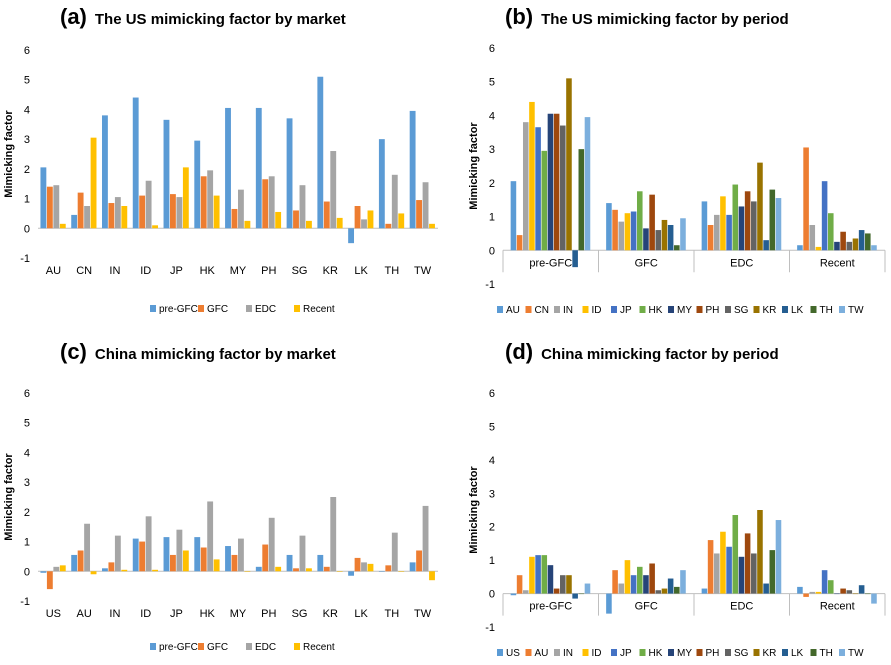  I want to click on category-label: KR, so click(330, 614).